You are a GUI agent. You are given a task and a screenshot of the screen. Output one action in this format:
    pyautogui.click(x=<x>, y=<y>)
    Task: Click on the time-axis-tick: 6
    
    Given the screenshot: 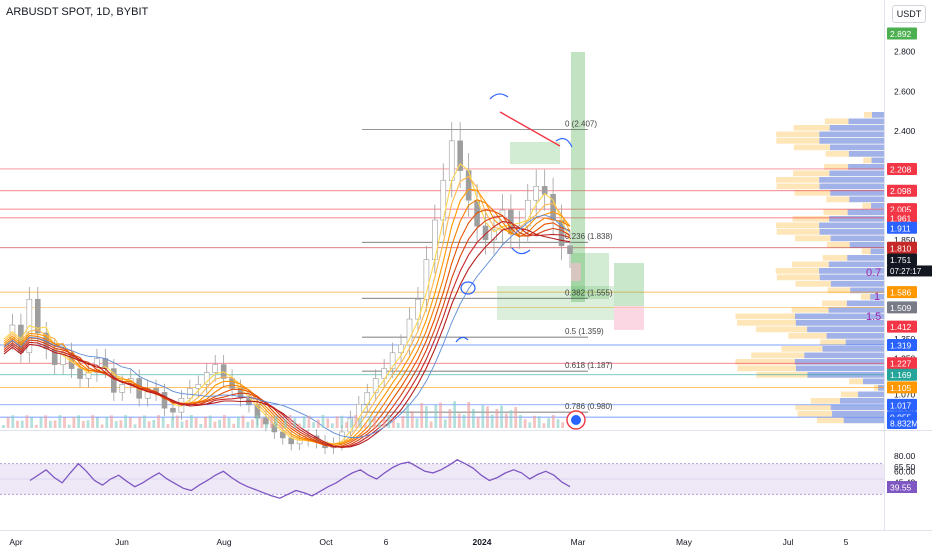 What is the action you would take?
    pyautogui.click(x=386, y=542)
    